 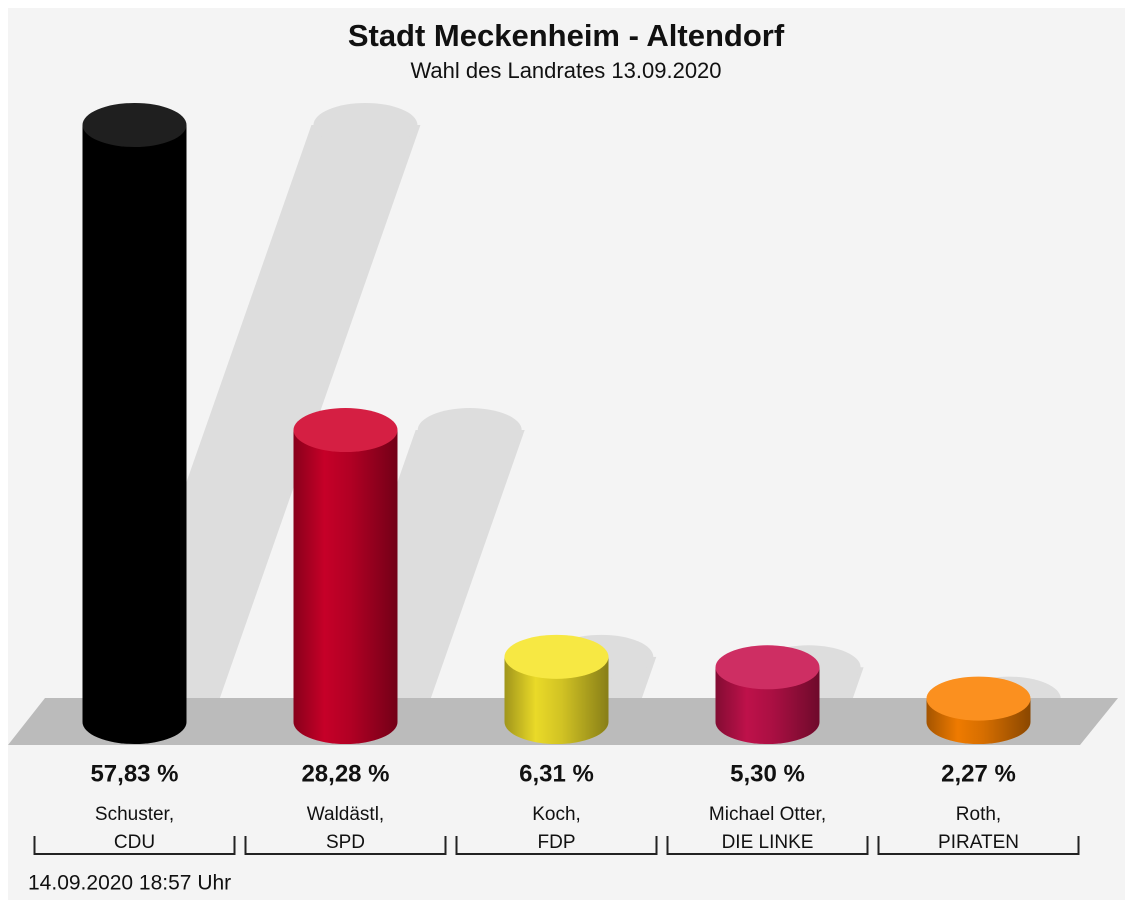 I want to click on x-tick-label: SPD, so click(x=345, y=842).